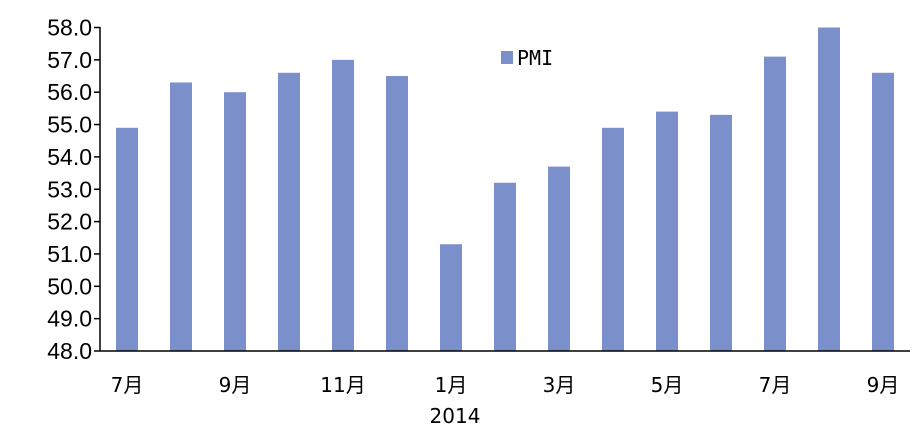 The height and width of the screenshot is (430, 913). I want to click on y-tick-label: 52.0, so click(69, 222).